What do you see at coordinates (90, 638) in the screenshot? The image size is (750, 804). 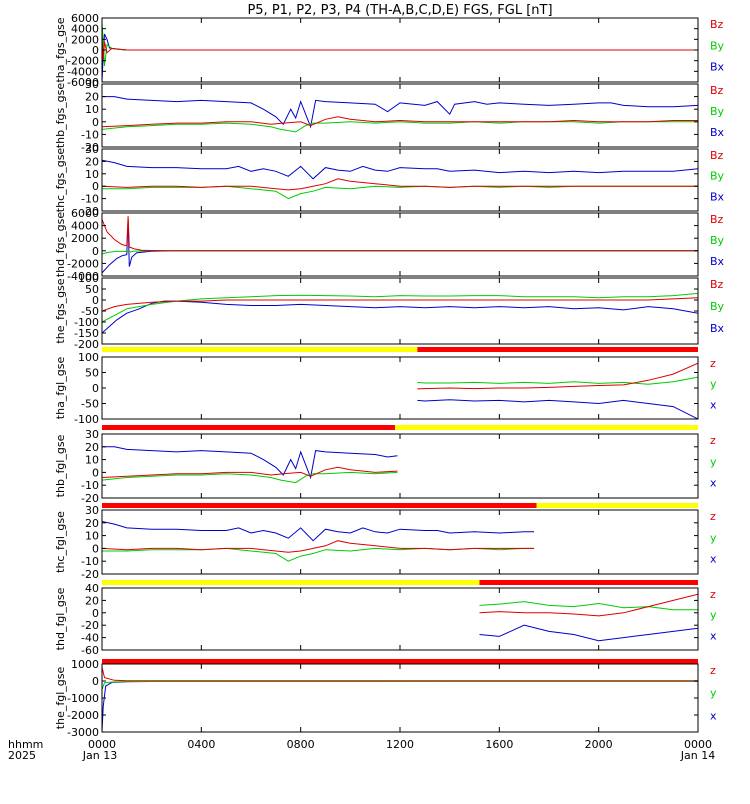 I see `y-tick-label: -40` at bounding box center [90, 638].